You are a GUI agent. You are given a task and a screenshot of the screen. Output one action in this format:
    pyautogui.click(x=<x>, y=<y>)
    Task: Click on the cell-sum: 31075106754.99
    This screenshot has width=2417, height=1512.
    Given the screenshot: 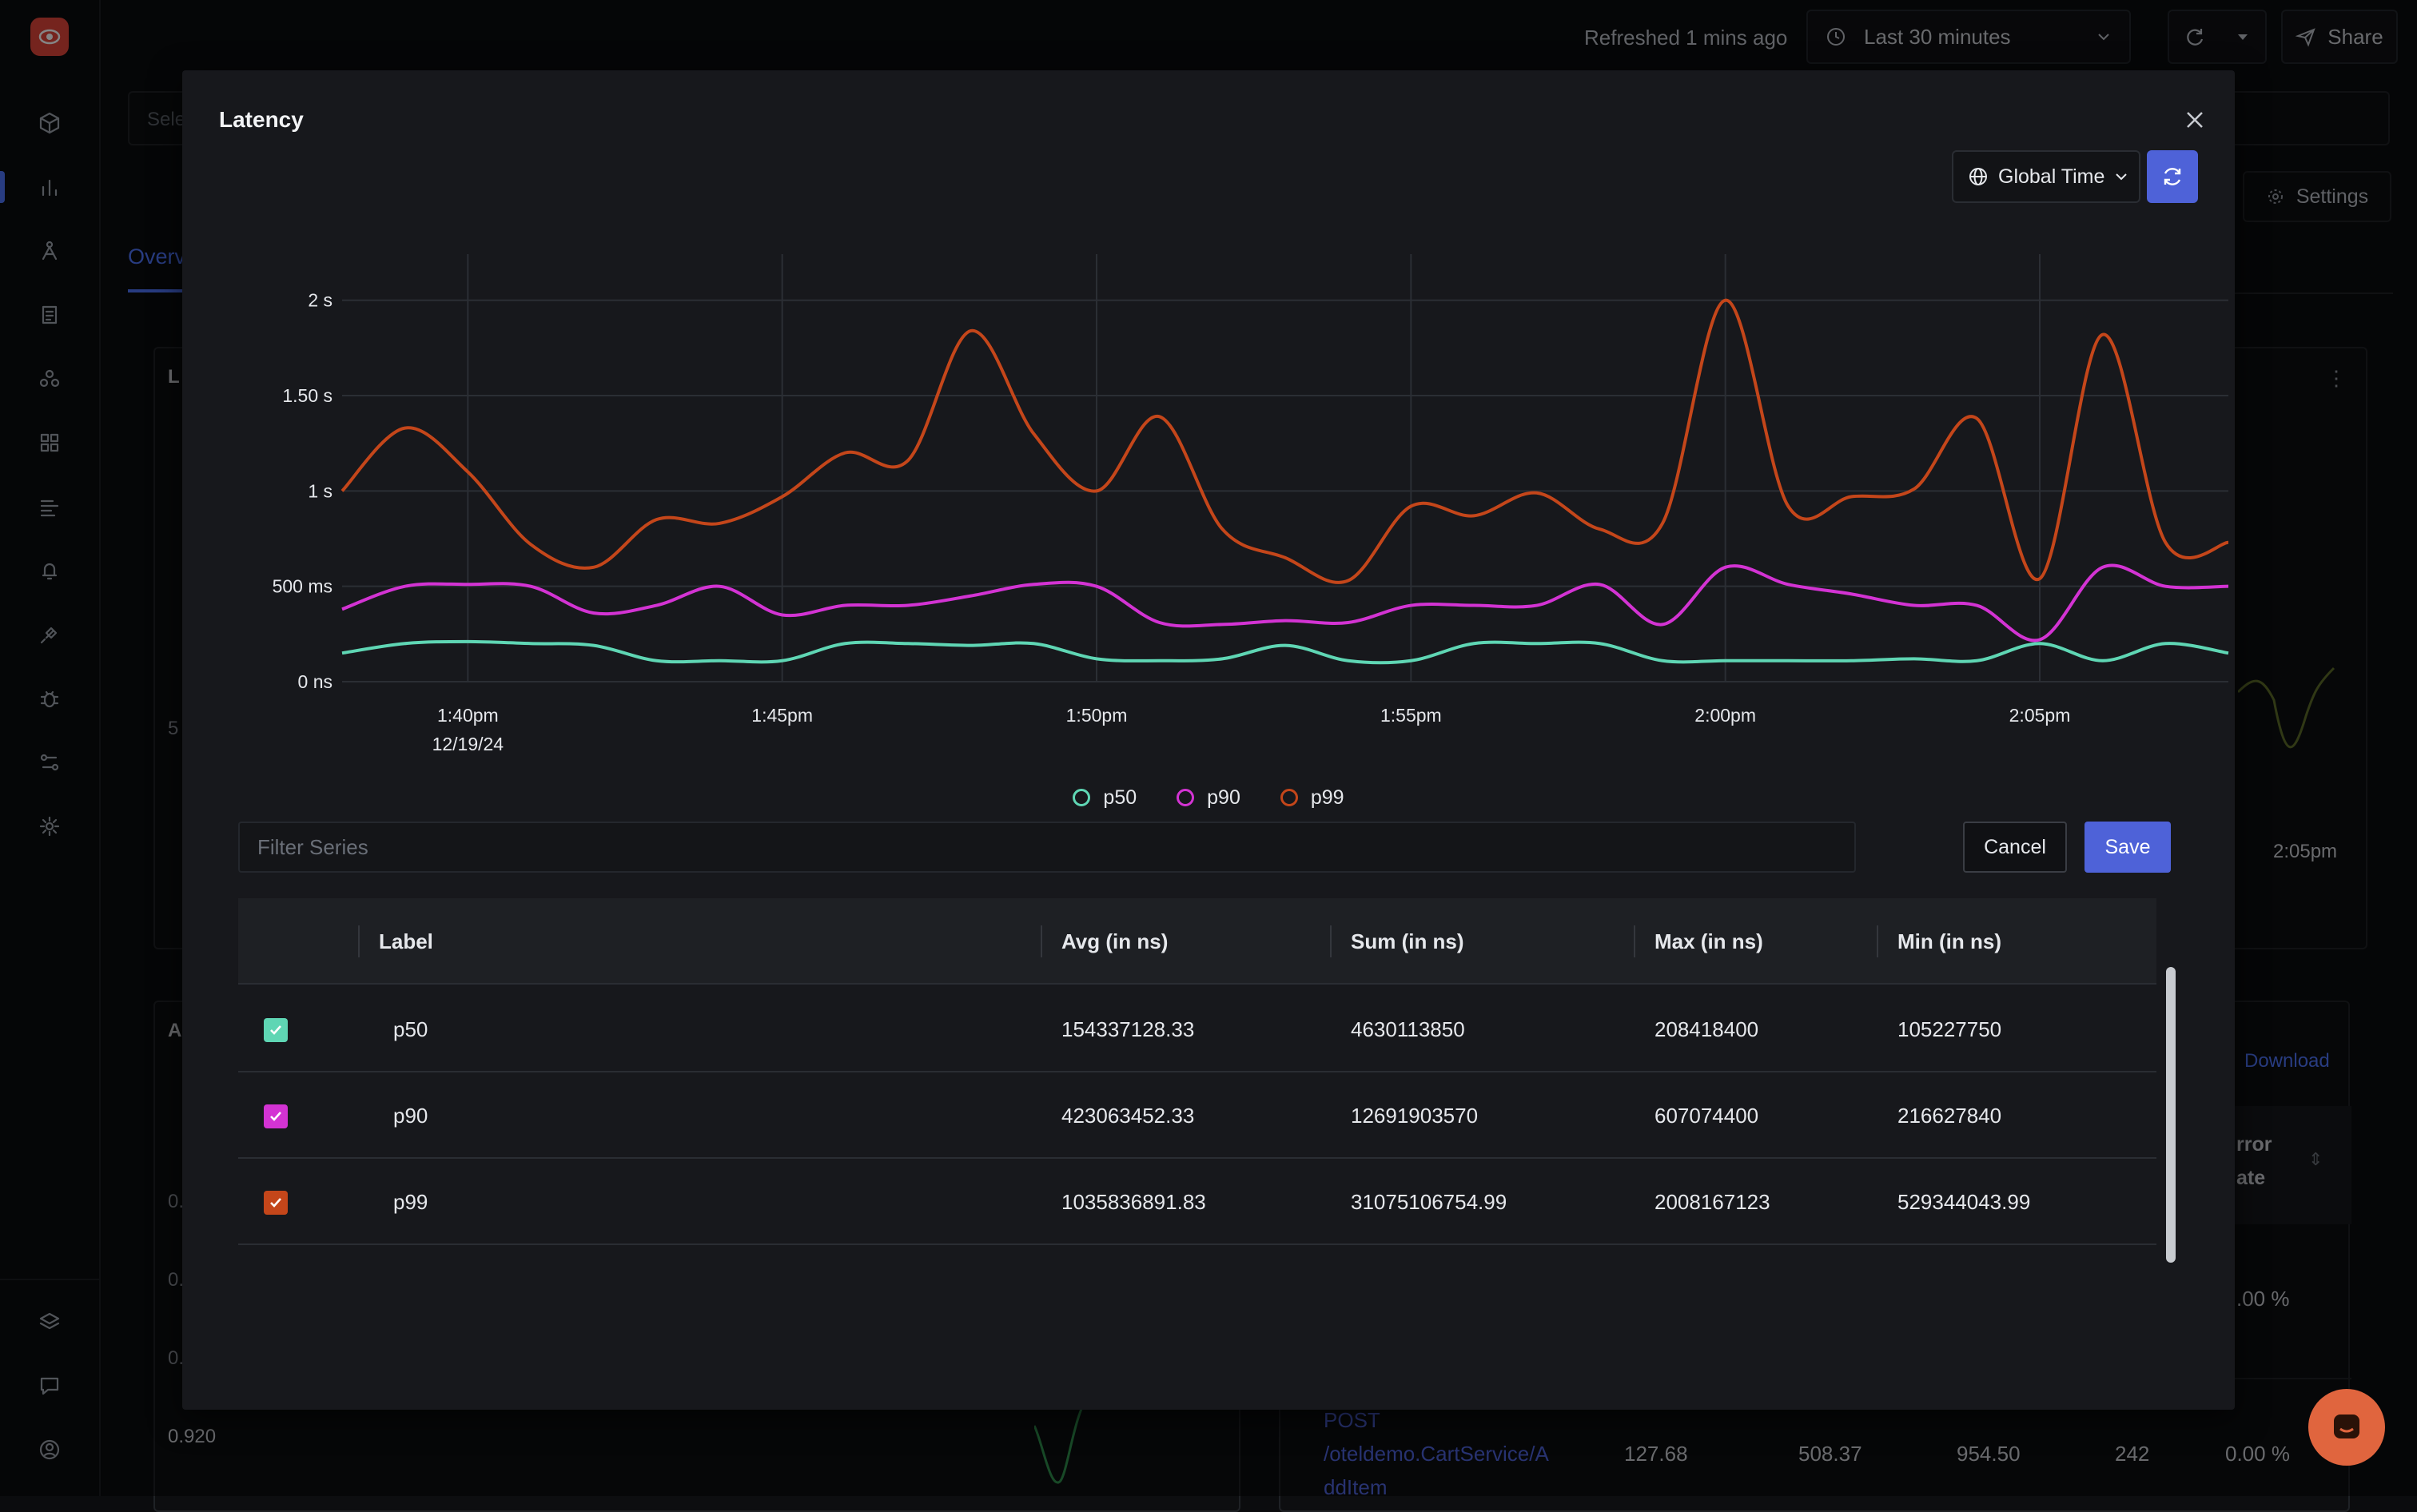 What is the action you would take?
    pyautogui.click(x=1429, y=1201)
    